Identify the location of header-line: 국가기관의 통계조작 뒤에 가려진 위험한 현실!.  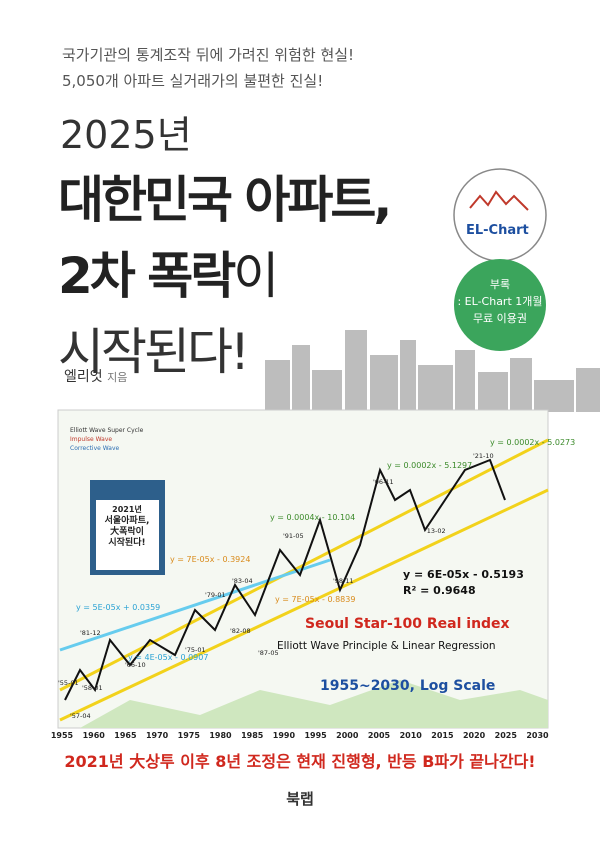
(208, 55).